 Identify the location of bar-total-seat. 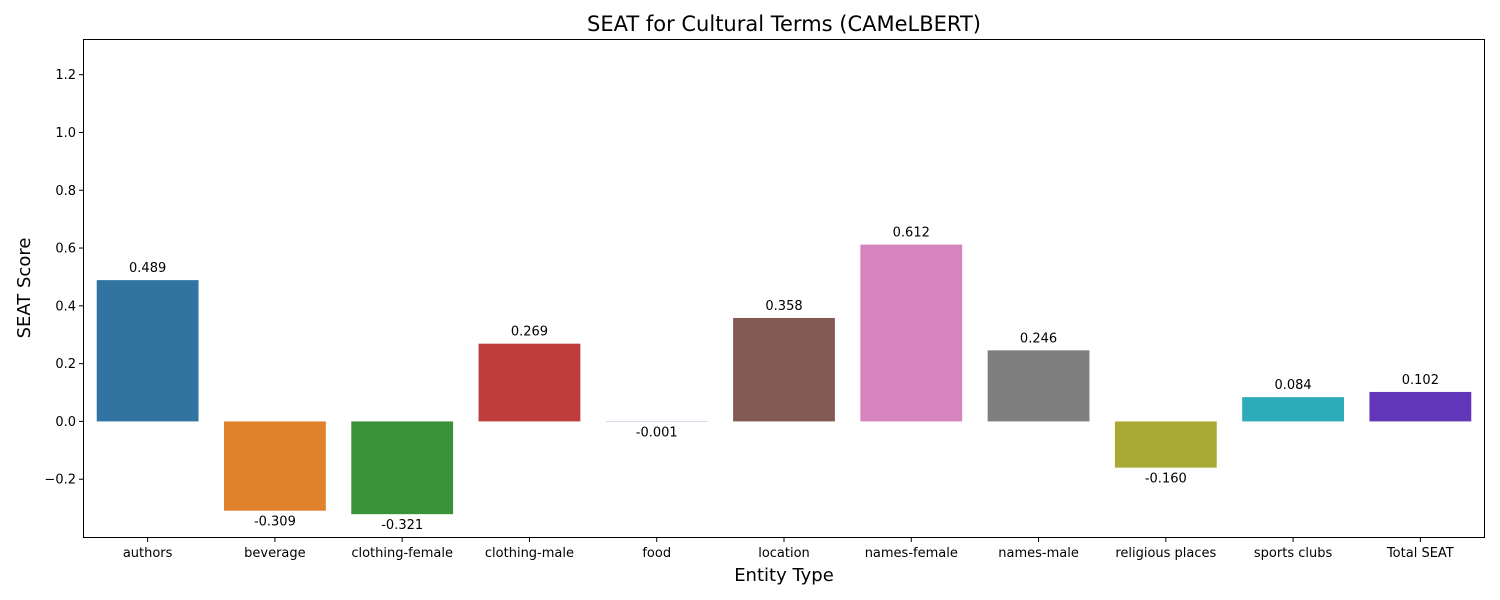
(1420, 406).